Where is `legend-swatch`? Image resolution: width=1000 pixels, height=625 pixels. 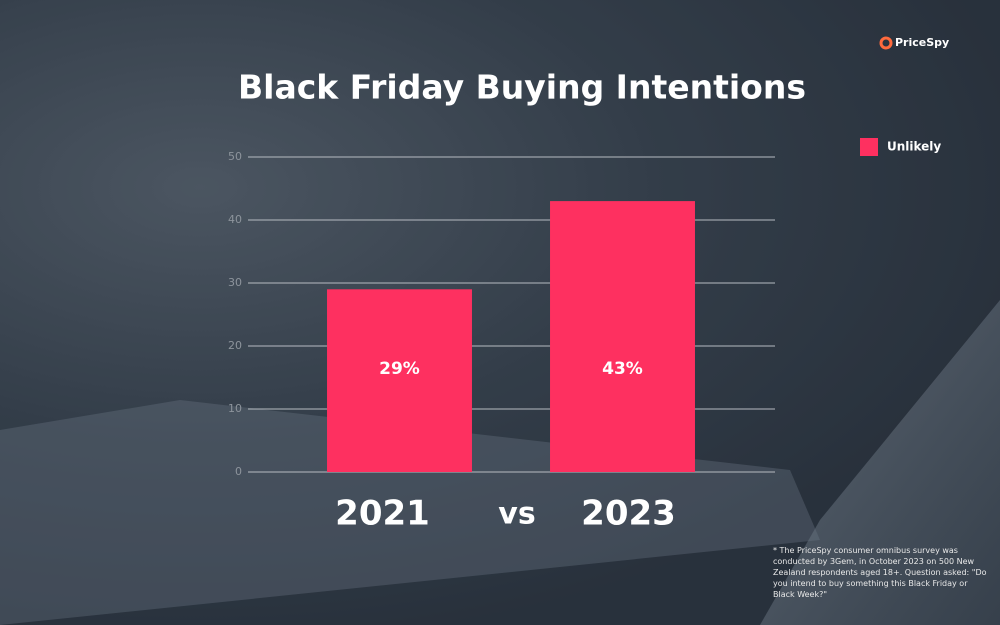 legend-swatch is located at coordinates (869, 147).